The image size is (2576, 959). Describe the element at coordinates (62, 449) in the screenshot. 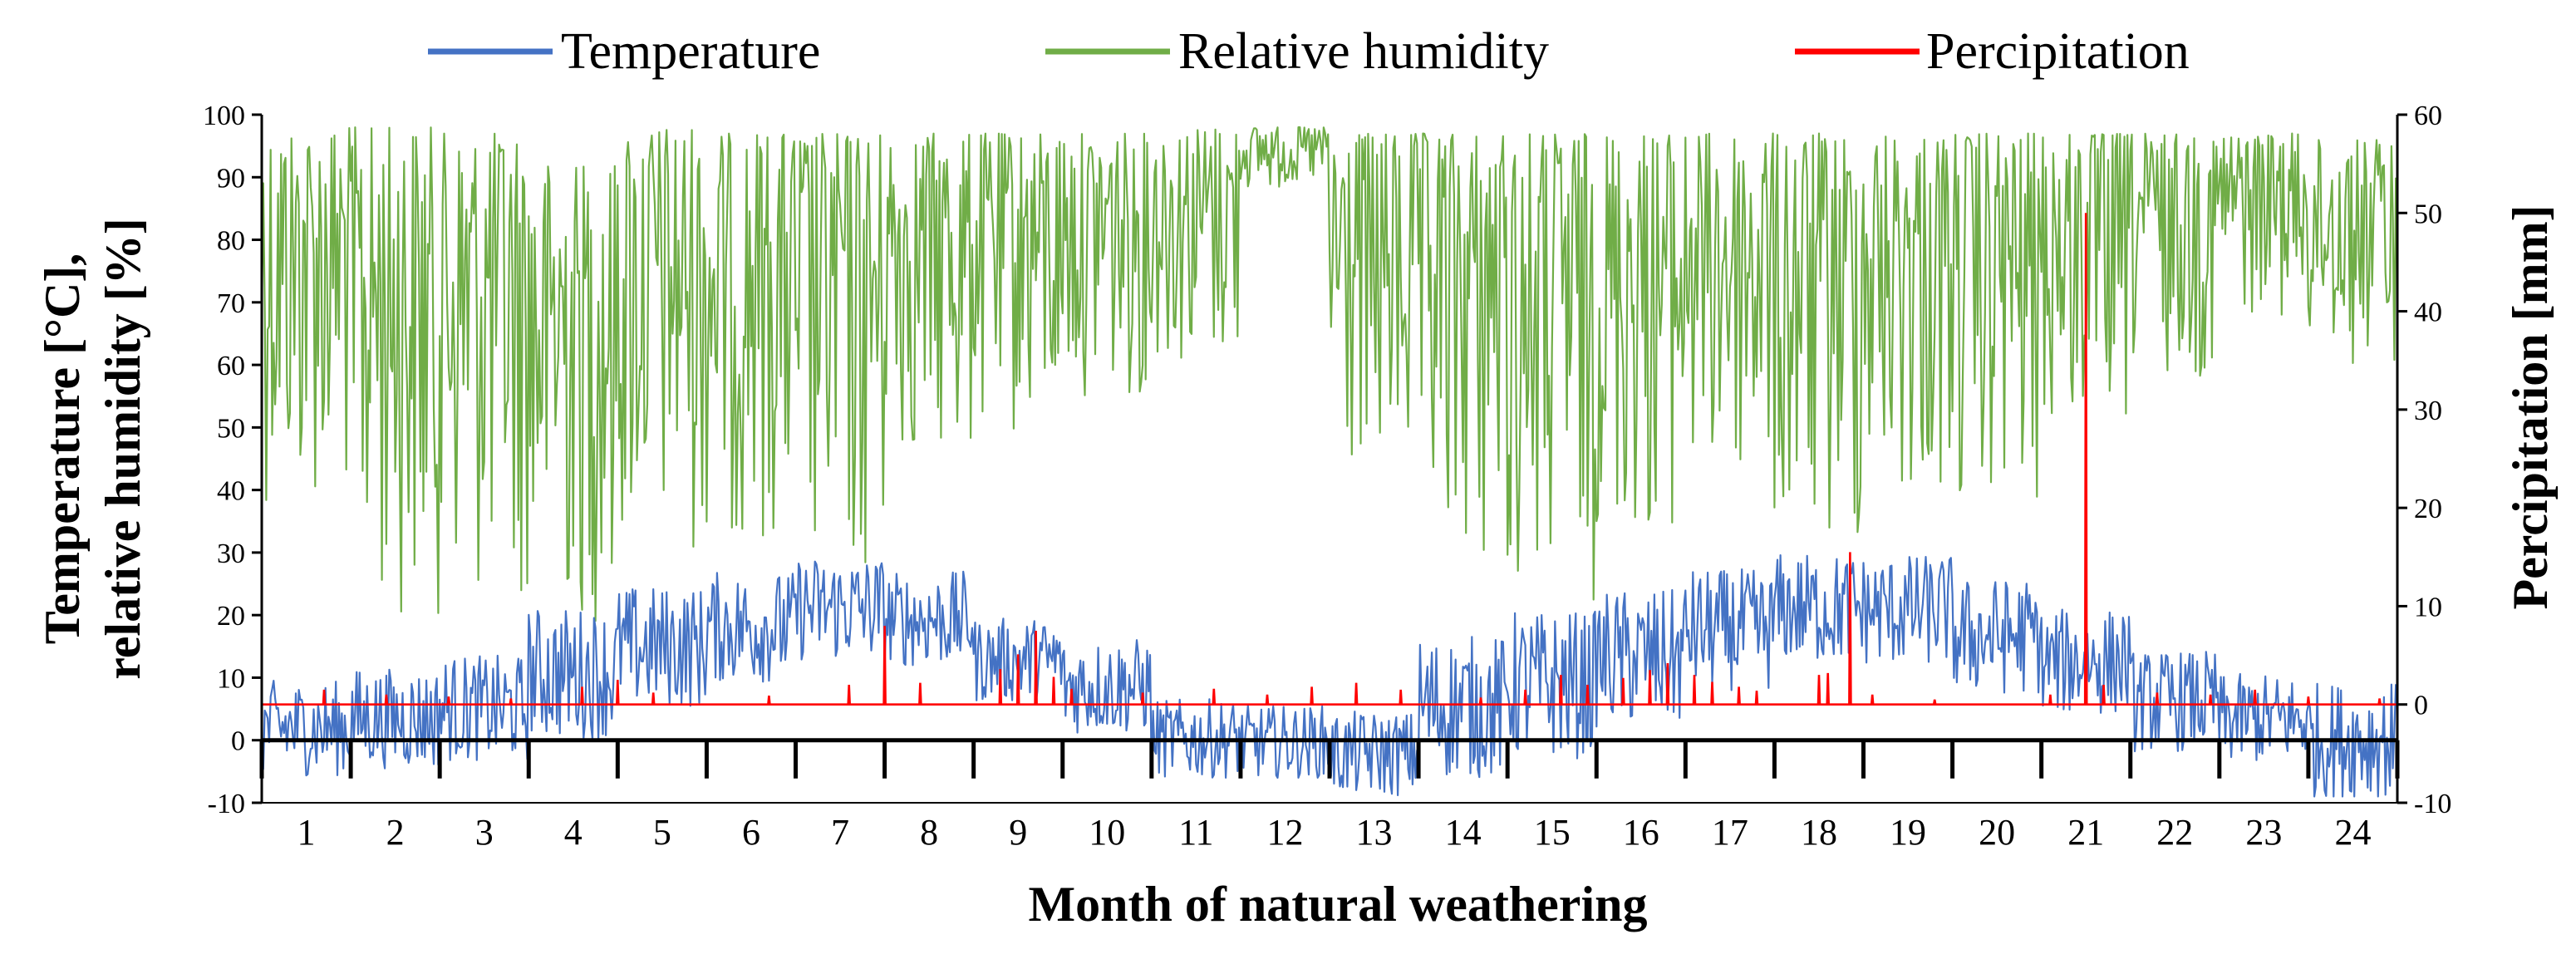

I see `y-axis-title-line-1: Temperature [°C],` at that location.